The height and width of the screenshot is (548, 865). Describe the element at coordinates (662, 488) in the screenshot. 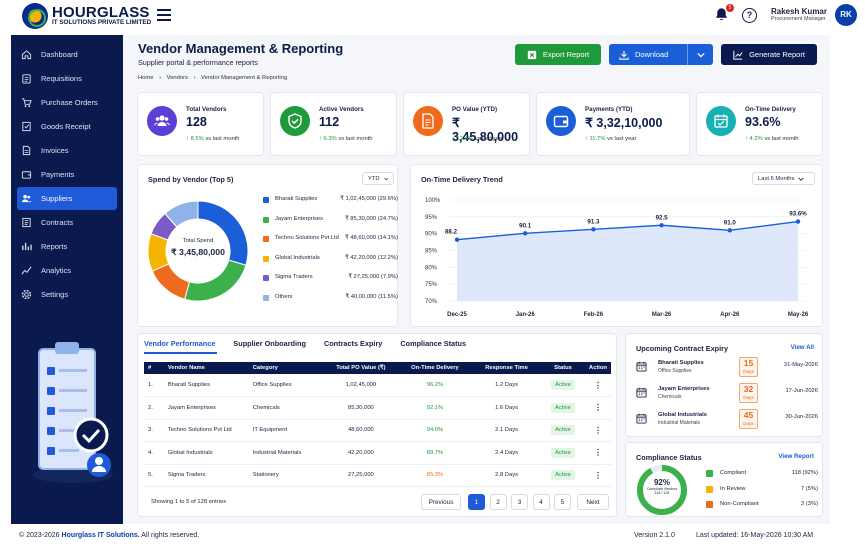

I see `compliance-sub-label: Compliant Vendors` at that location.